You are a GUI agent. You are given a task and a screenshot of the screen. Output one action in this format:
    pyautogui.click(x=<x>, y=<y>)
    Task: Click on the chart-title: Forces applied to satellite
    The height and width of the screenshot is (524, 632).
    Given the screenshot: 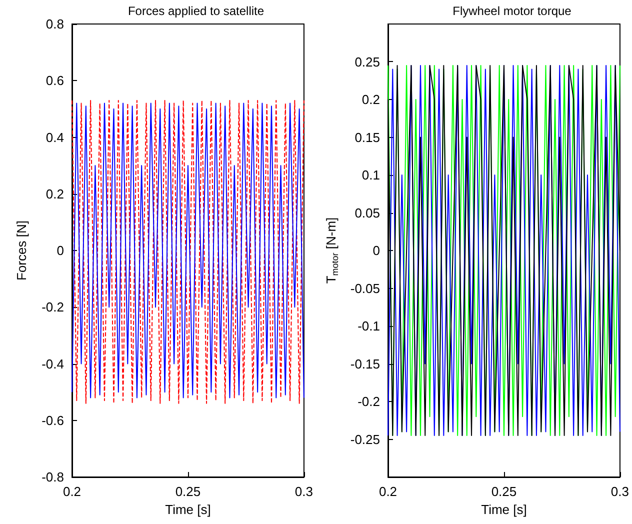 What is the action you would take?
    pyautogui.click(x=196, y=11)
    